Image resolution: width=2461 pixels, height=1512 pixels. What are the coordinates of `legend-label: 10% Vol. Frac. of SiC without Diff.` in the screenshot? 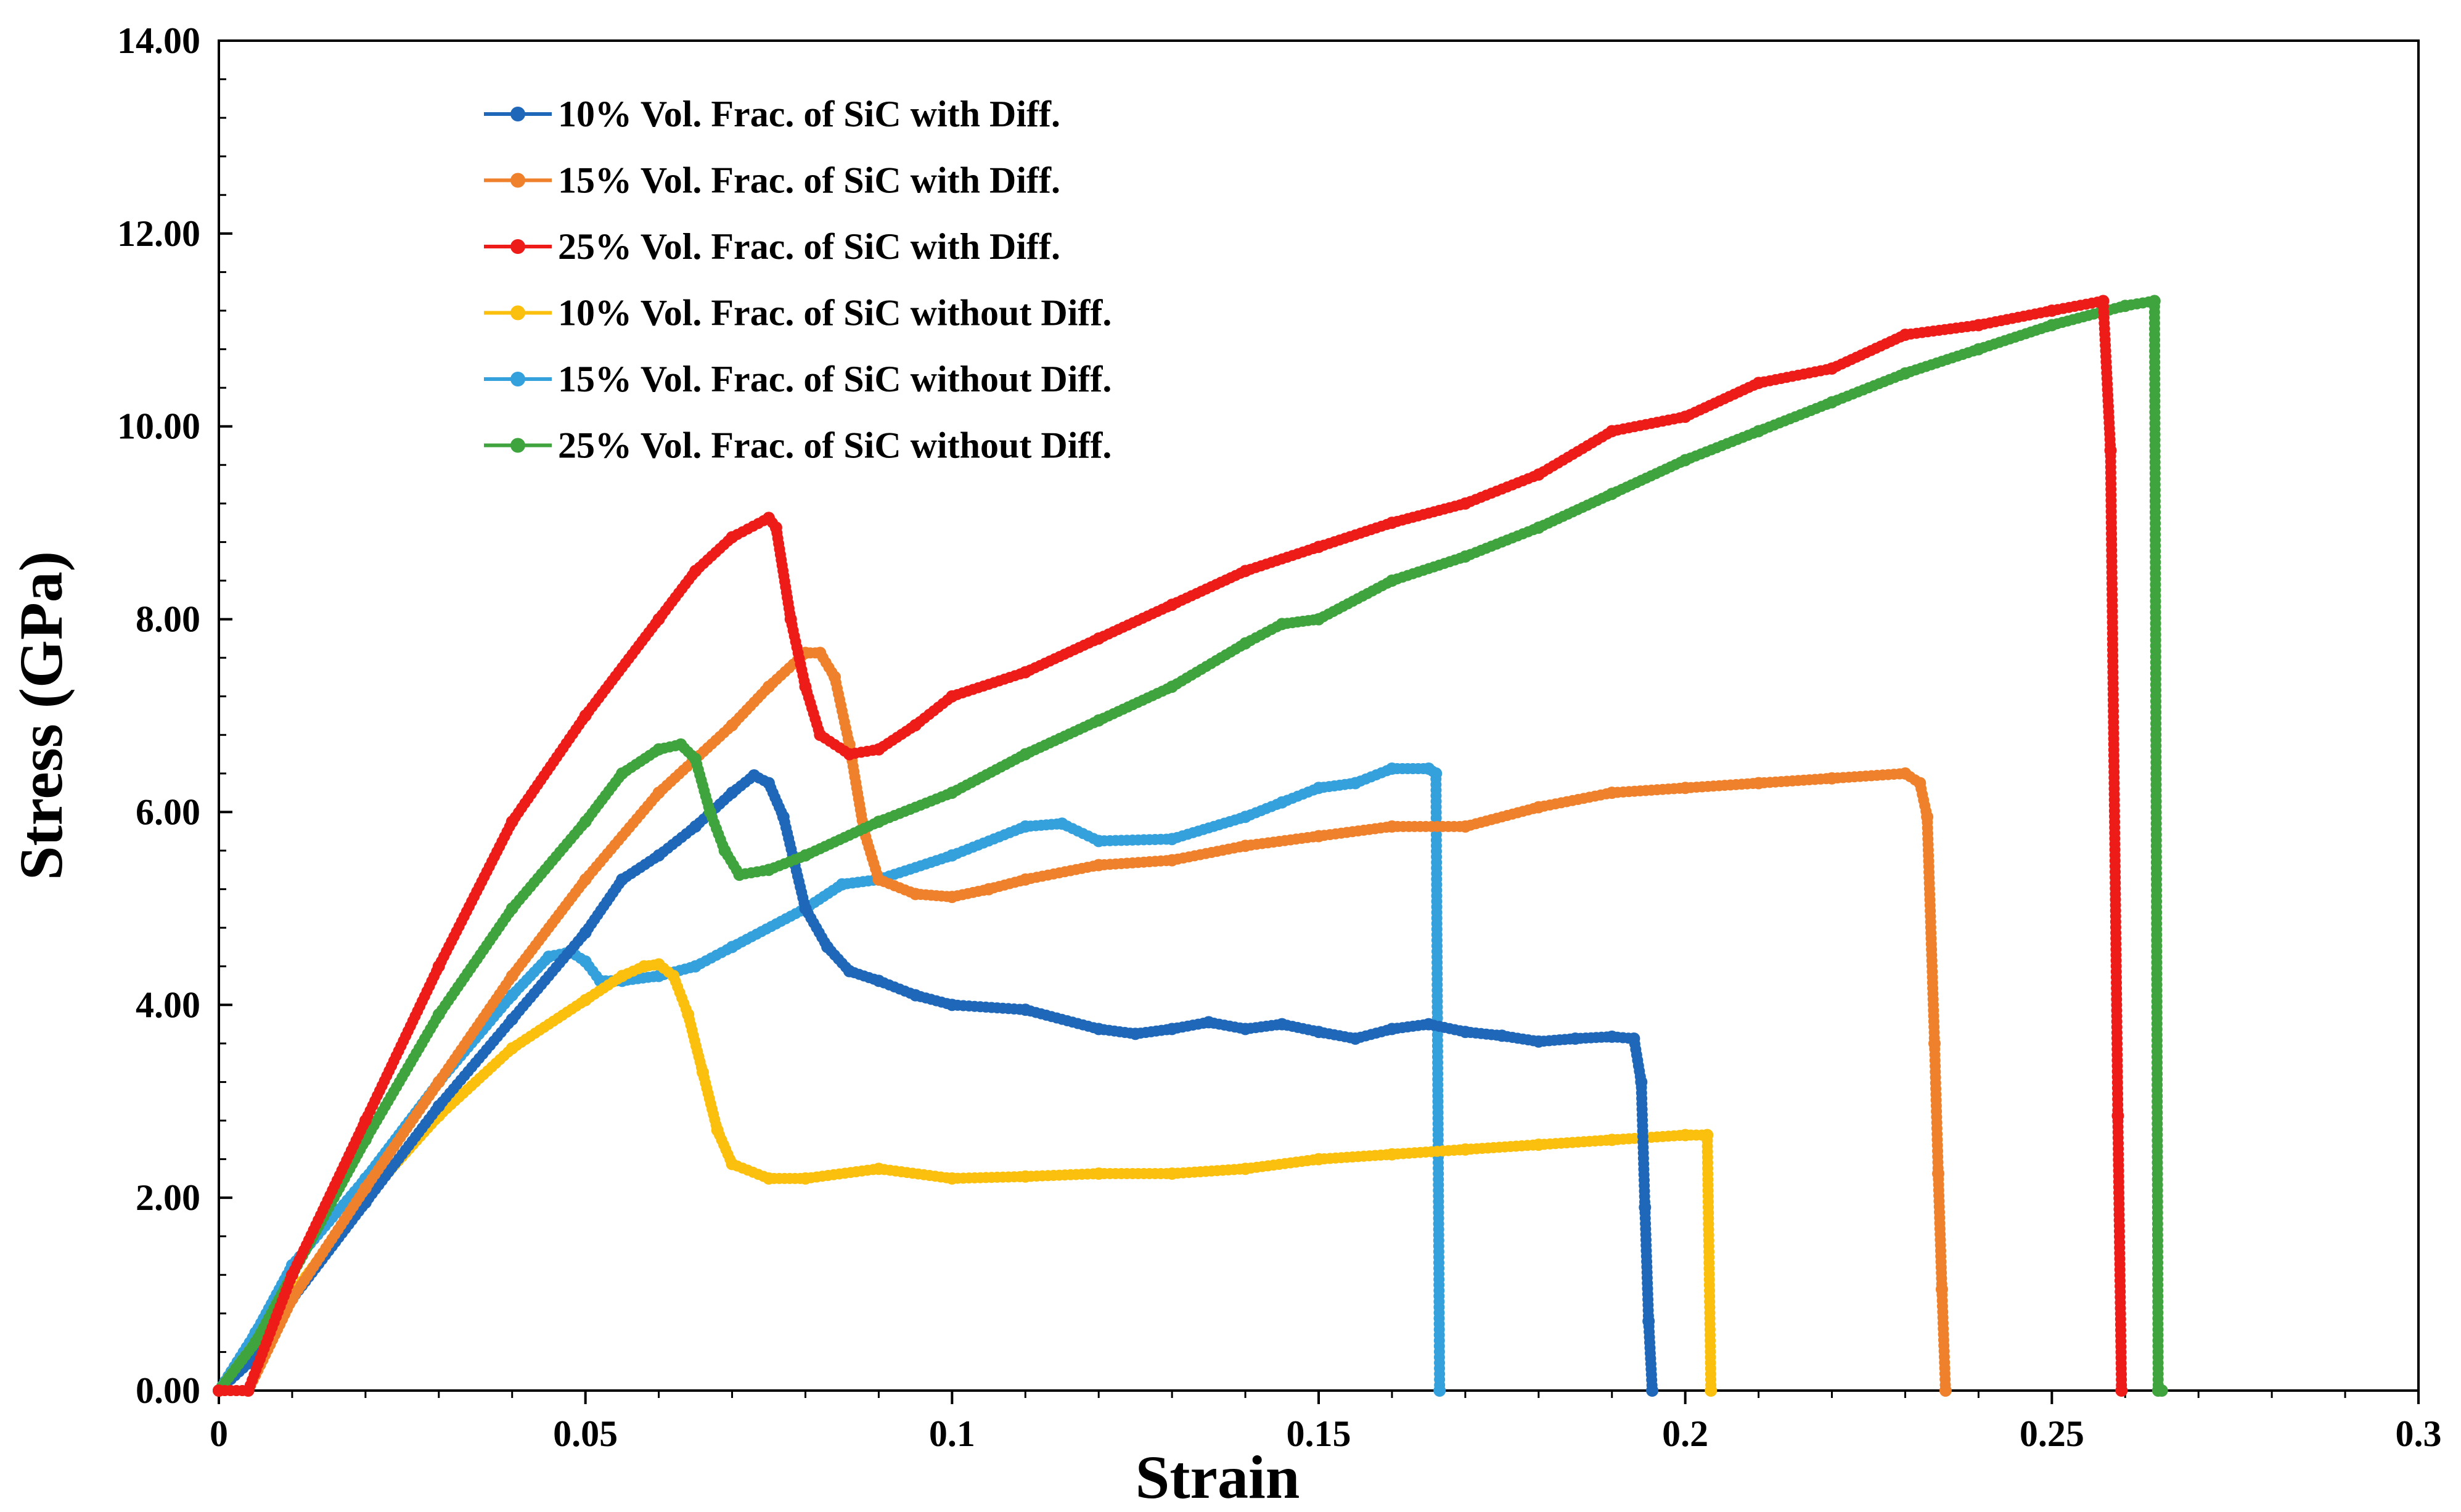 It's located at (835, 313).